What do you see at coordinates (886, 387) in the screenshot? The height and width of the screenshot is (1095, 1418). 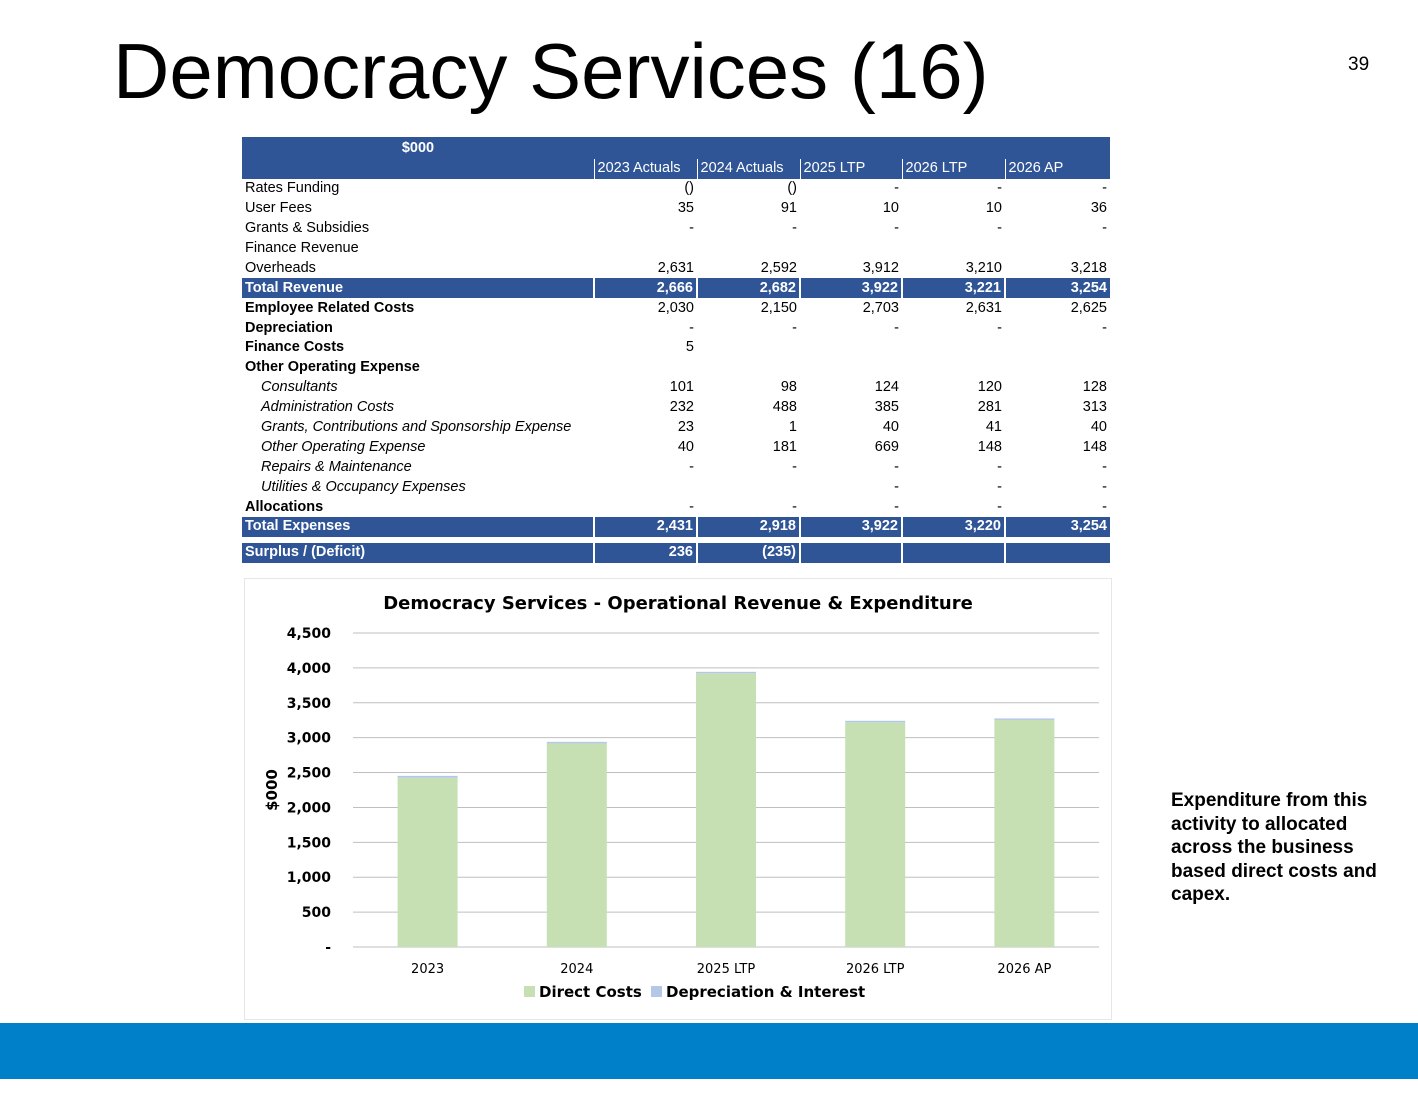 I see `cell-value: 124` at bounding box center [886, 387].